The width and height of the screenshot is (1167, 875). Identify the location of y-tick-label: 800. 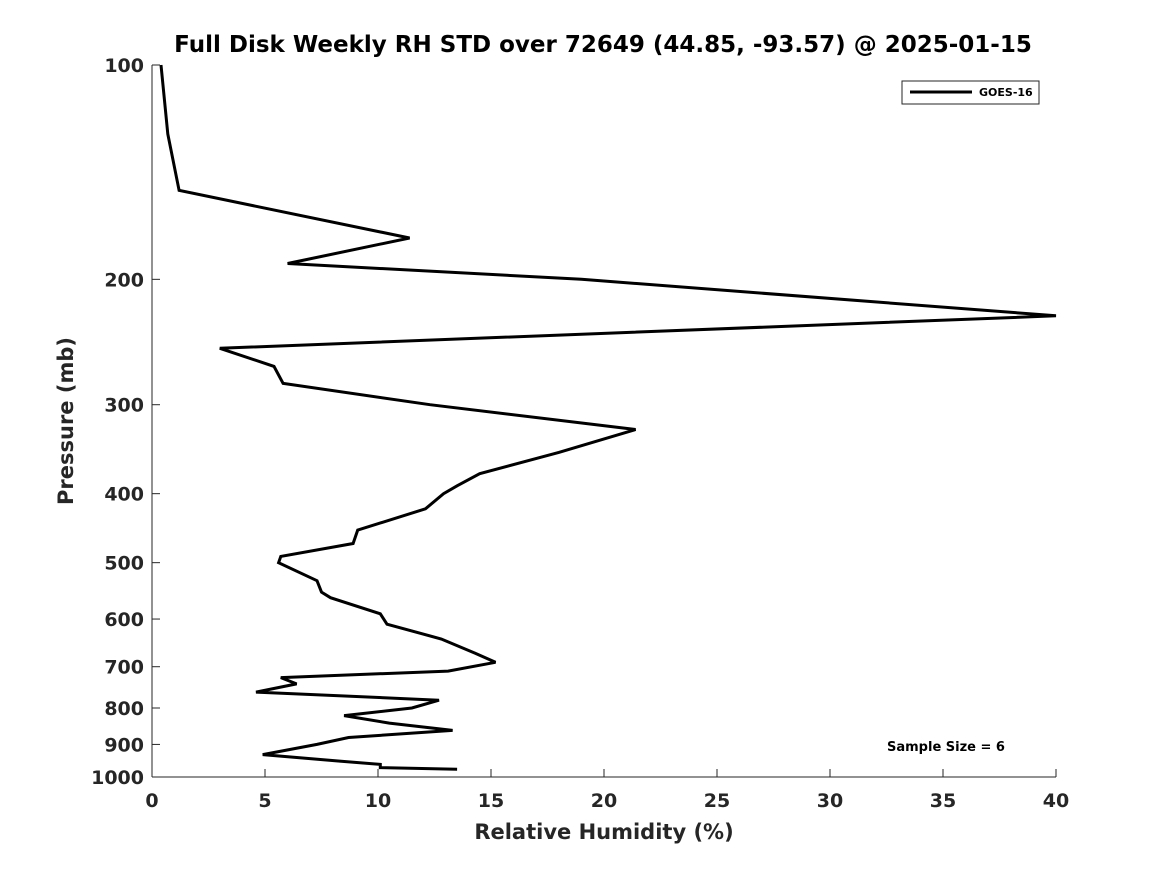
(124, 709).